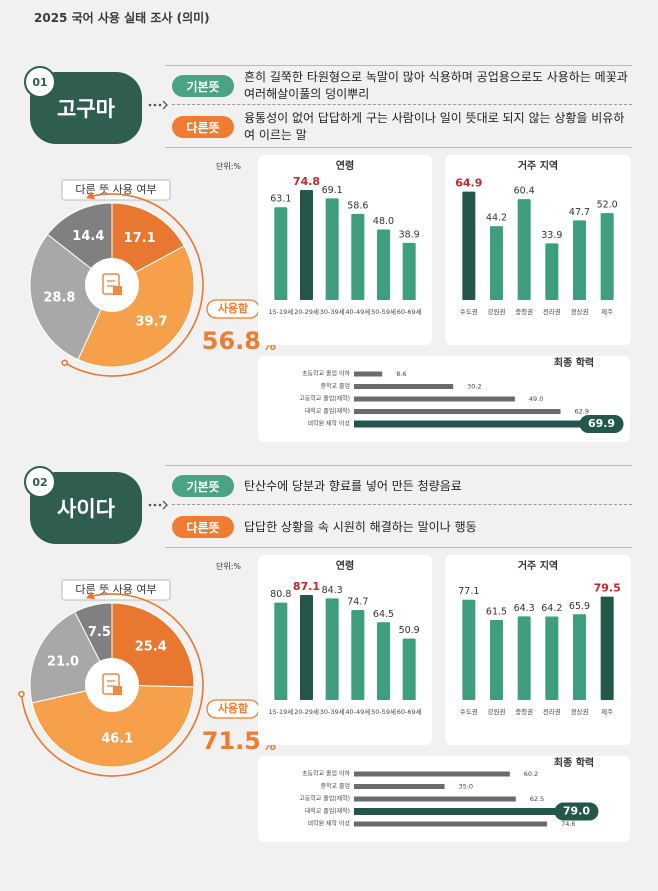 This screenshot has width=658, height=891. What do you see at coordinates (327, 811) in the screenshot?
I see `y-tick-label: 대학교 졸업(재학)` at bounding box center [327, 811].